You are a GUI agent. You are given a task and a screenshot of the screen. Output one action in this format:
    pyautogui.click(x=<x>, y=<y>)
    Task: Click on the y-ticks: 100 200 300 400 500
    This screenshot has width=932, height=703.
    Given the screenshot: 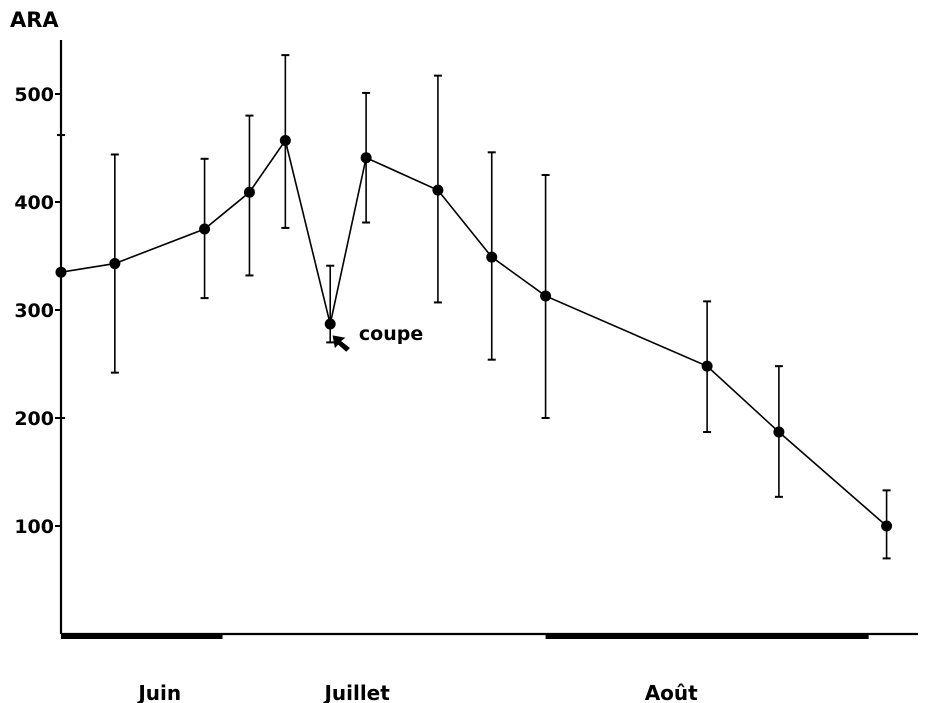 What is the action you would take?
    pyautogui.click(x=37, y=311)
    